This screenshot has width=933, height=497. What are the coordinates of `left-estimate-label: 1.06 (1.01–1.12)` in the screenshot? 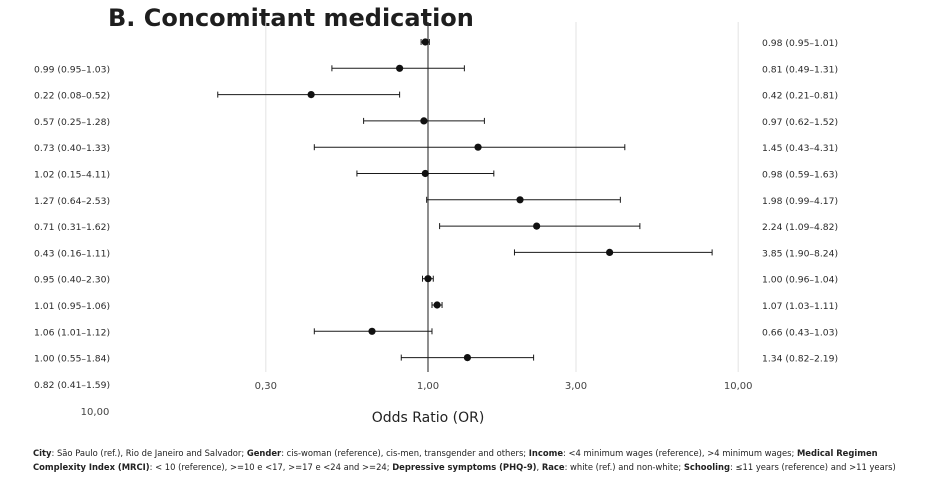 It's located at (72, 332).